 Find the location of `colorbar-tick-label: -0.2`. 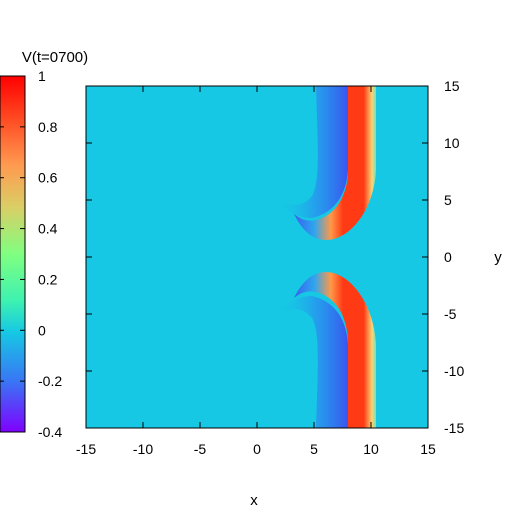

colorbar-tick-label: -0.2 is located at coordinates (50, 381).